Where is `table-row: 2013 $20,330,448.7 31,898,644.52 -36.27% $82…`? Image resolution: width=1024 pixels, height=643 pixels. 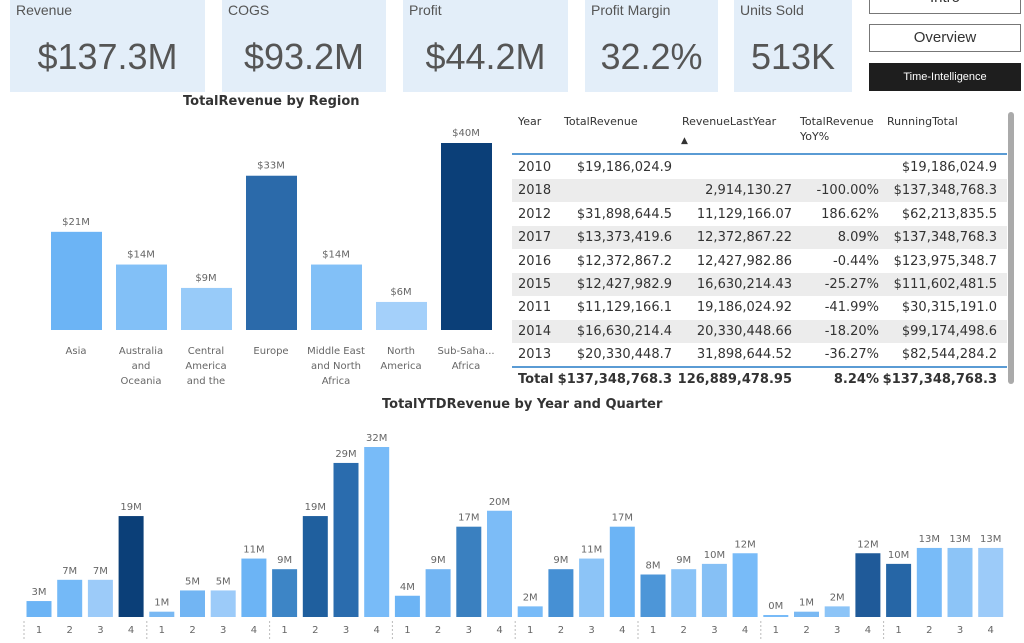
table-row: 2013 $20,330,448.7 31,898,644.52 -36.27% $82… is located at coordinates (759, 354).